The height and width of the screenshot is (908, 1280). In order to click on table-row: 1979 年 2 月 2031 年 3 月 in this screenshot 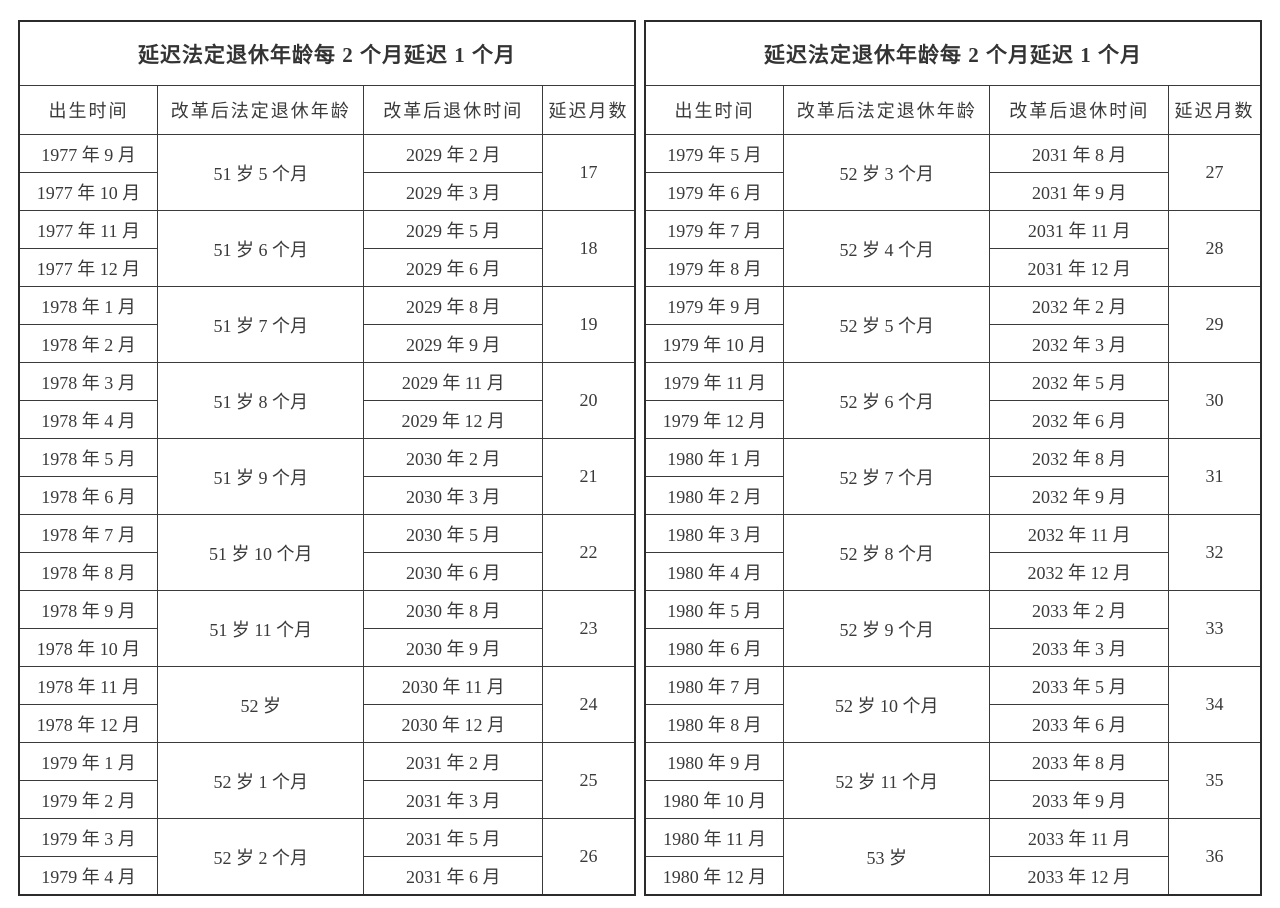, I will do `click(326, 799)`.